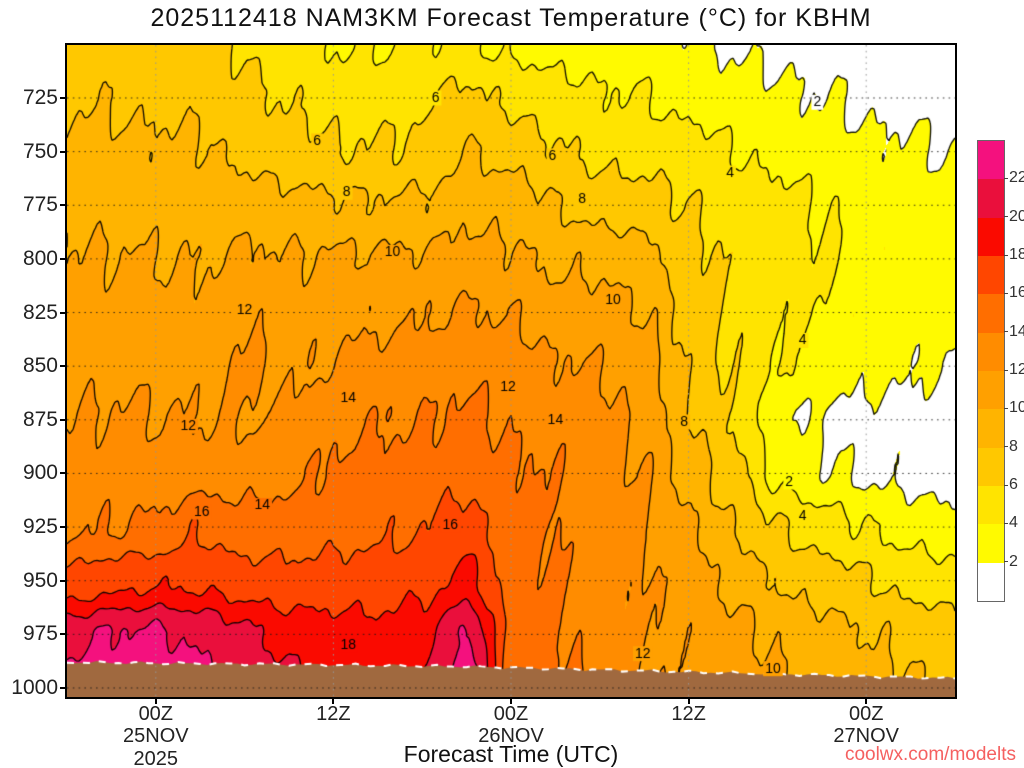 This screenshot has height=768, width=1024. What do you see at coordinates (1013, 561) in the screenshot?
I see `colorbar-label-2: 2` at bounding box center [1013, 561].